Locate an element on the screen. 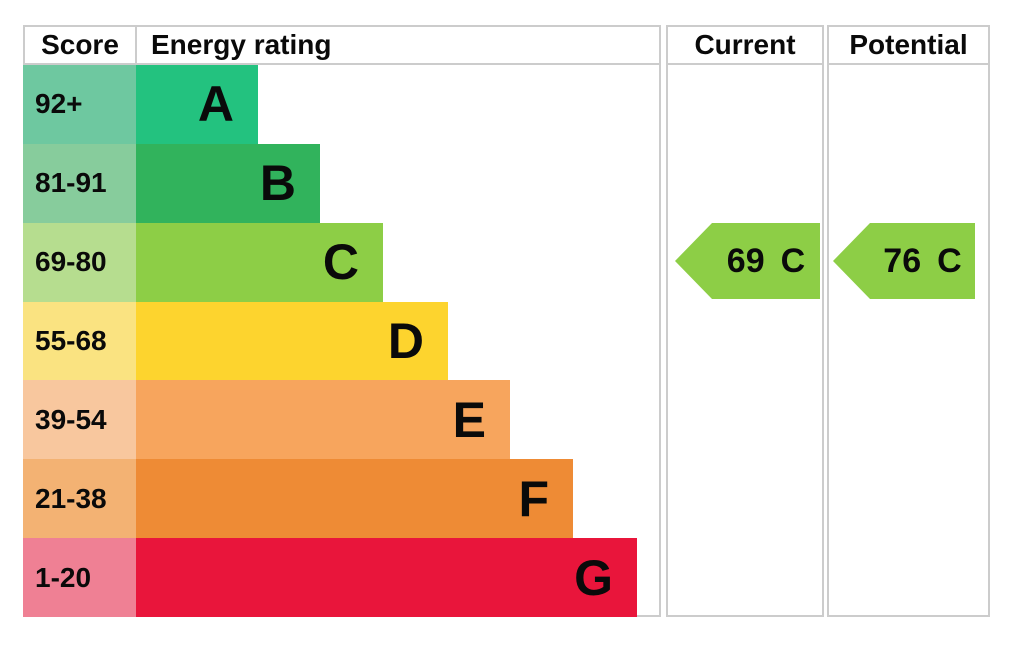 Image resolution: width=1024 pixels, height=649 pixels. band-score-range: 39-54 is located at coordinates (79, 420).